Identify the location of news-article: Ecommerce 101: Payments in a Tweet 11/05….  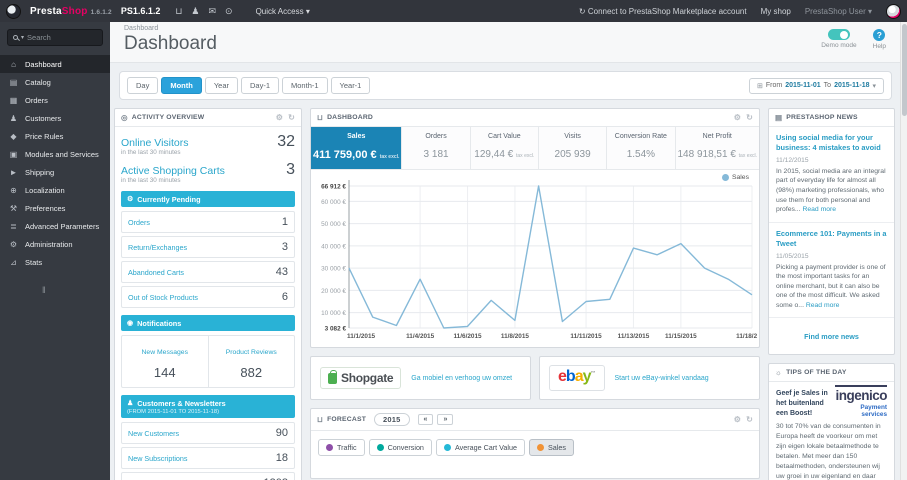
(831, 271).